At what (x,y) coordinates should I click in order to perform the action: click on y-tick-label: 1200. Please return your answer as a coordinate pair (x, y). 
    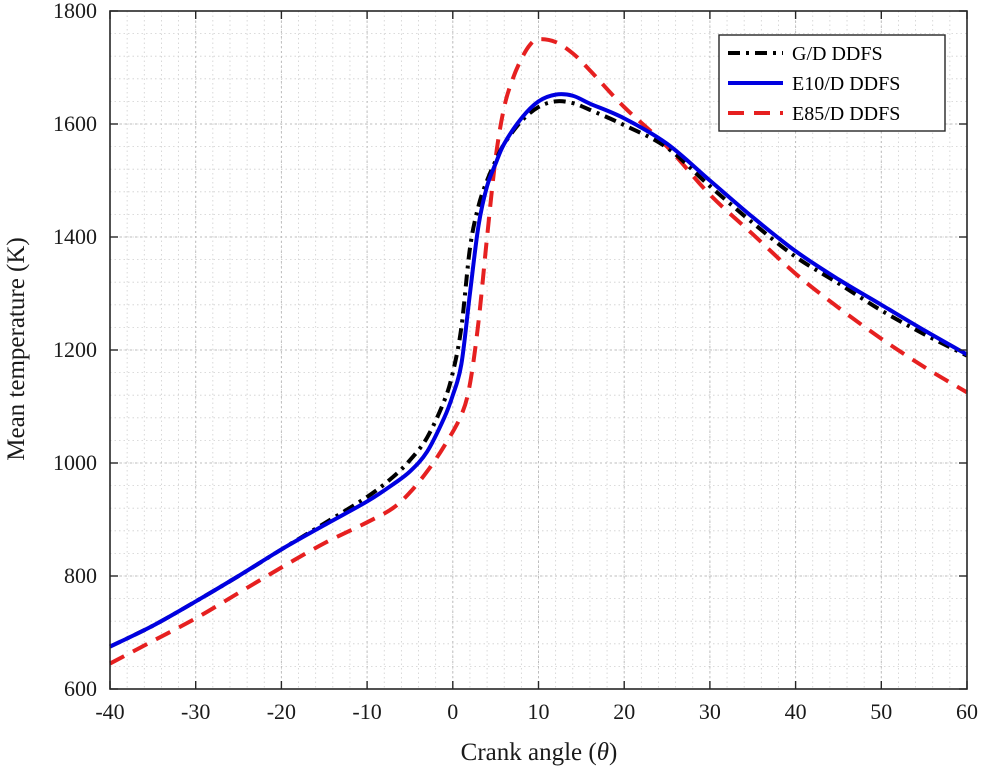
    Looking at the image, I should click on (75, 349).